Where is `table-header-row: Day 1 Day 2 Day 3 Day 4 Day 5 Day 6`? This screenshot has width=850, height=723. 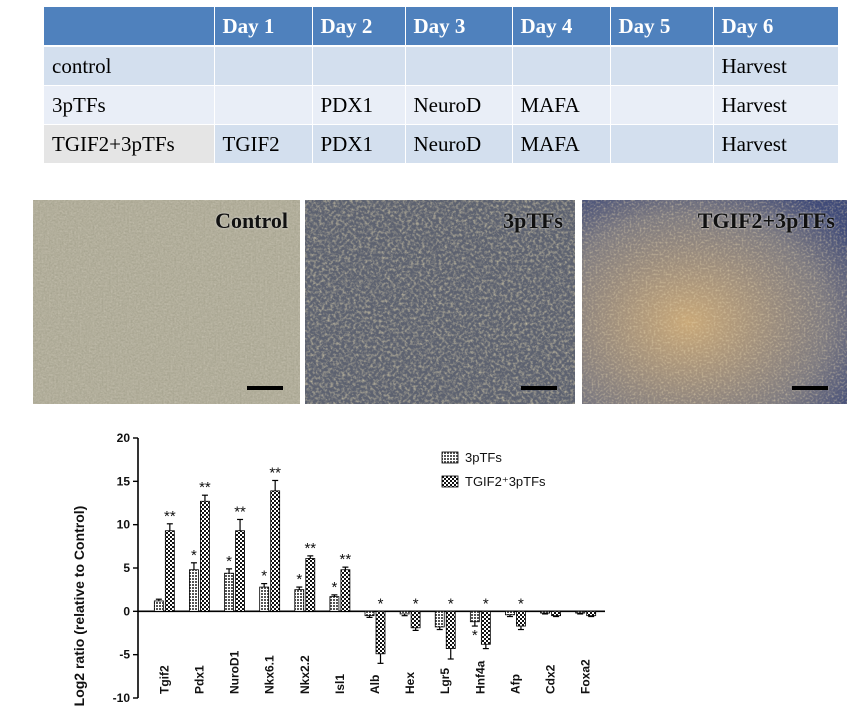
table-header-row: Day 1 Day 2 Day 3 Day 4 Day 5 Day 6 is located at coordinates (441, 27).